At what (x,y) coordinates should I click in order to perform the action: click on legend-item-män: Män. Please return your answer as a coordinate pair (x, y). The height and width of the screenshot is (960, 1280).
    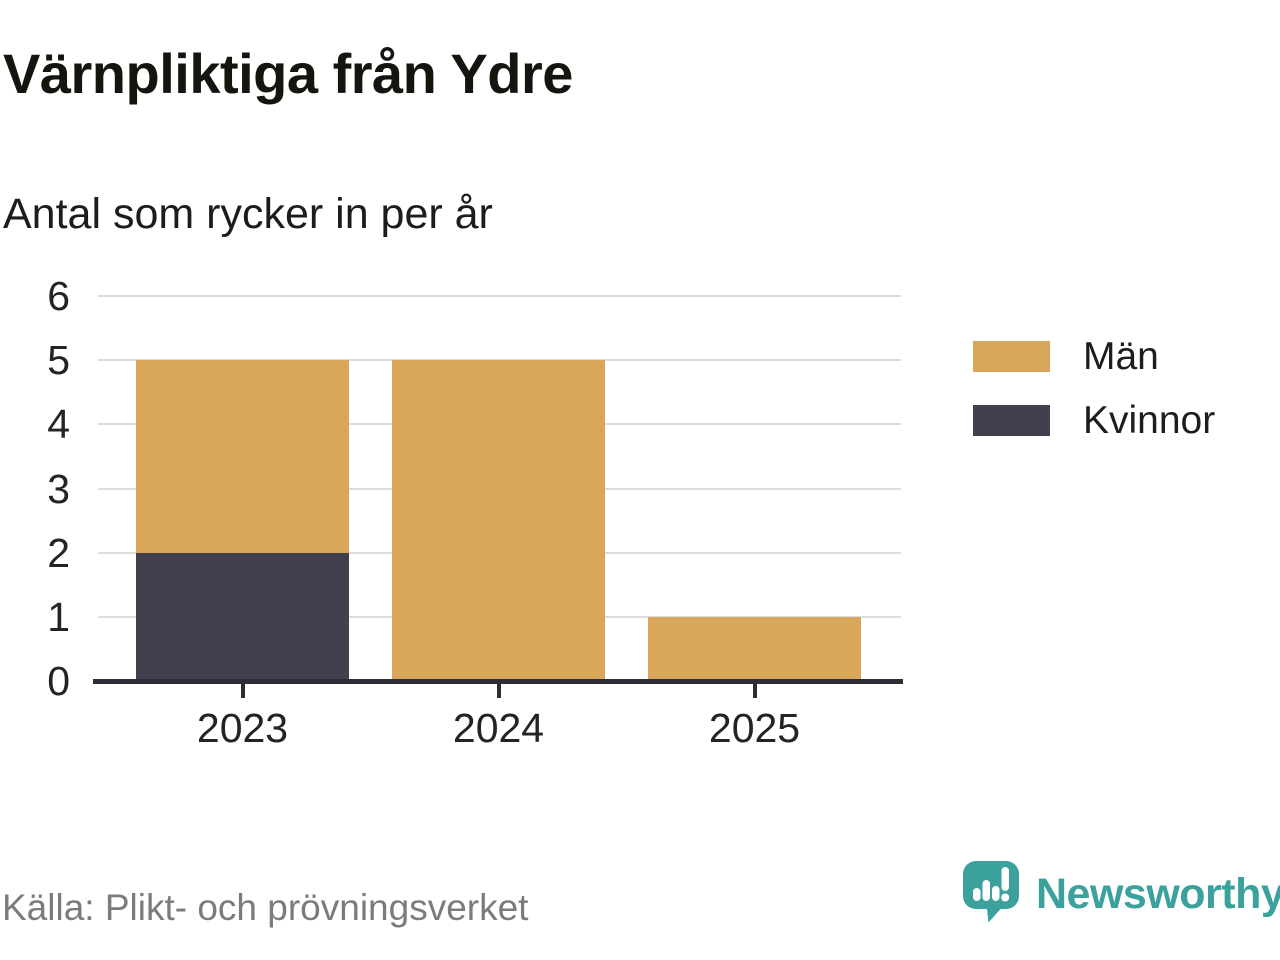
    Looking at the image, I should click on (1094, 356).